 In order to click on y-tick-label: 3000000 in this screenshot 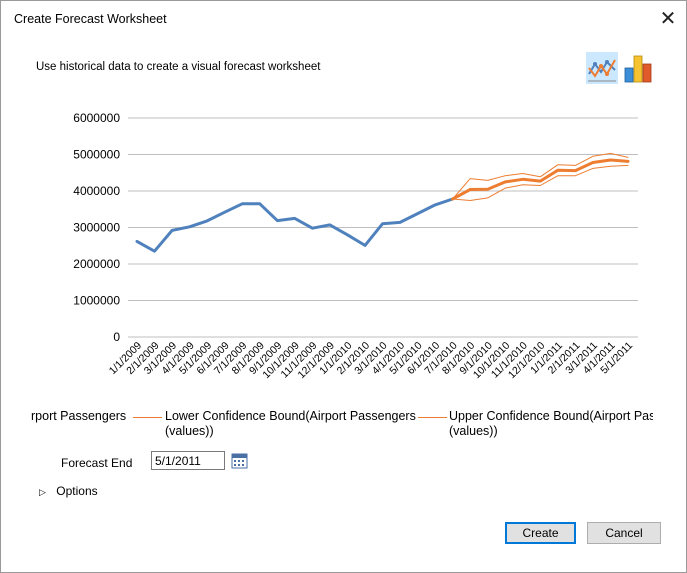, I will do `click(96, 228)`.